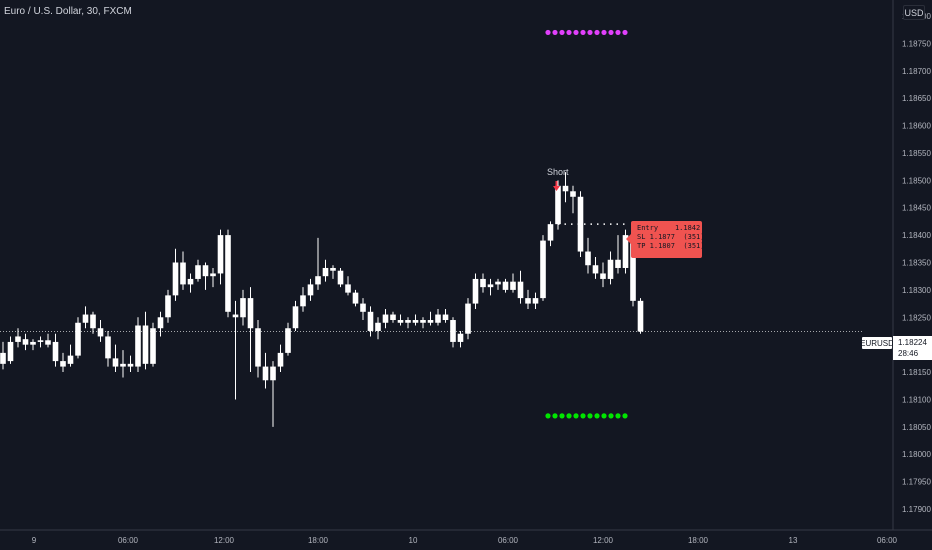 The image size is (932, 550). Describe the element at coordinates (916, 399) in the screenshot. I see `price-tick-label: 1.18100` at that location.